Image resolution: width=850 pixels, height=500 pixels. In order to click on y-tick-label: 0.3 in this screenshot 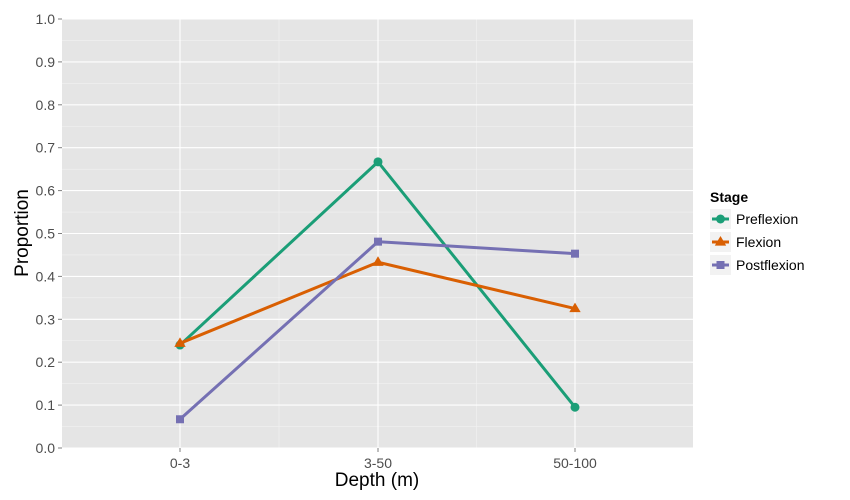, I will do `click(46, 319)`.